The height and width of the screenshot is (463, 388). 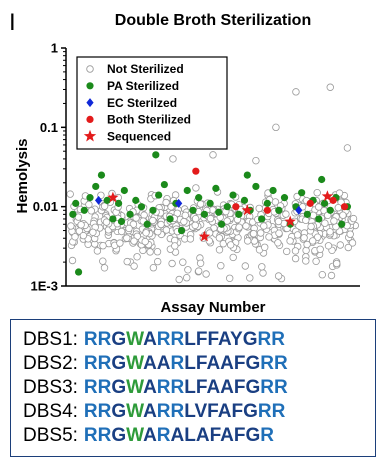 What do you see at coordinates (199, 388) in the screenshot?
I see `sequence-row: DBS3: RRGWARRLFAAFGRR` at bounding box center [199, 388].